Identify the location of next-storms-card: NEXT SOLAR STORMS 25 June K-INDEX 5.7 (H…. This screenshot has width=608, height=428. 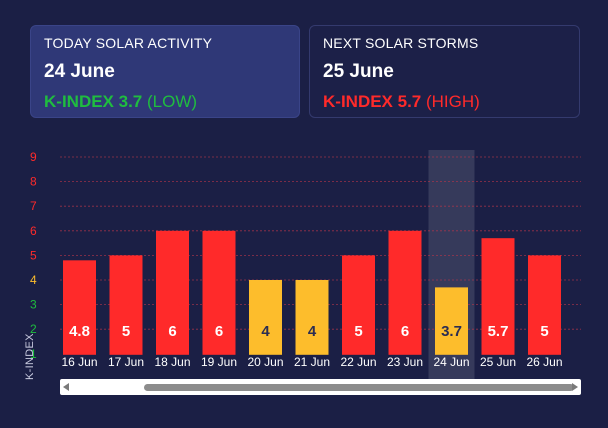
(444, 71).